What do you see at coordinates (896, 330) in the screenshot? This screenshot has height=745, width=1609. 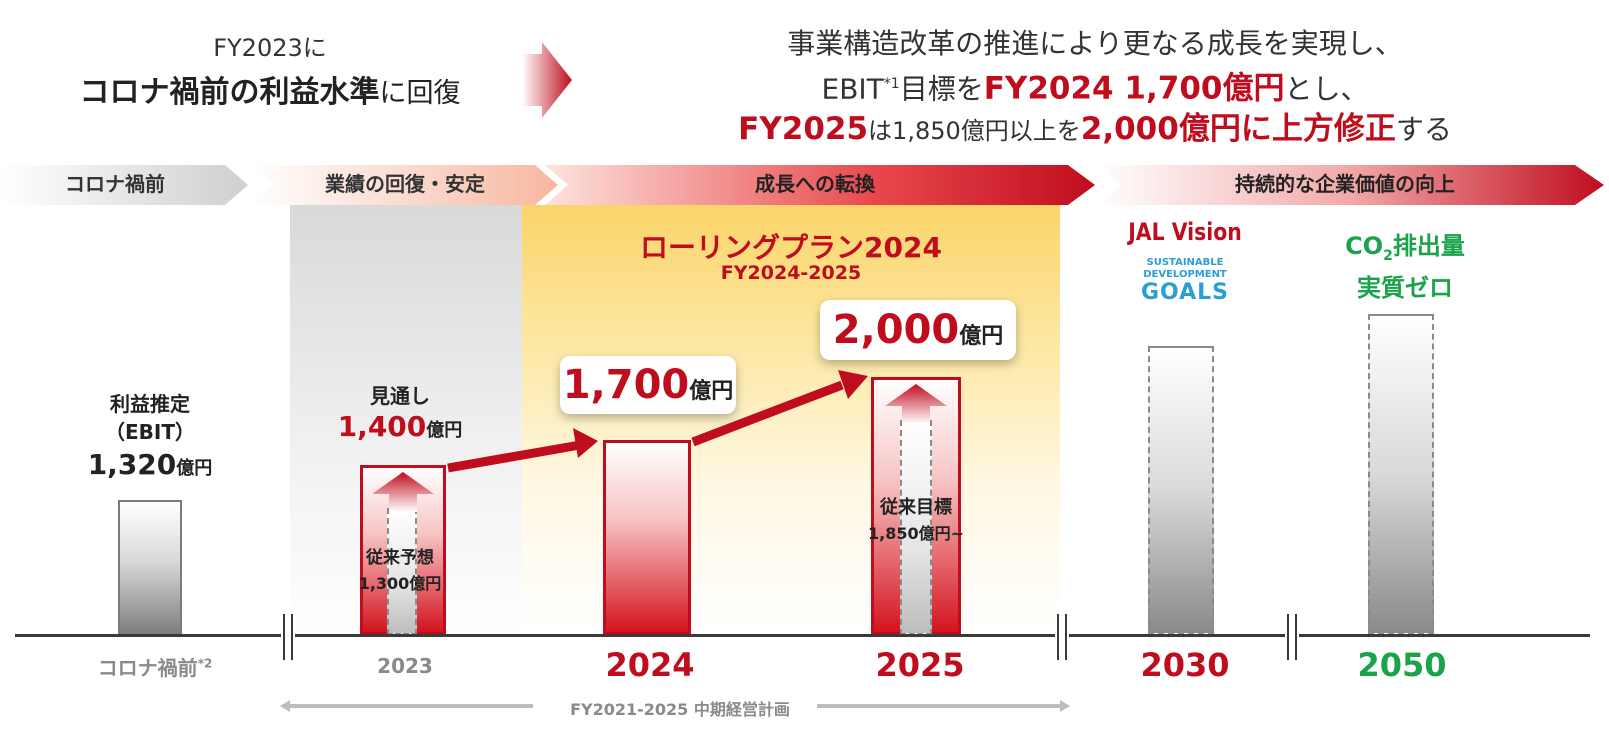 I see `fy2025-number: 2,000` at bounding box center [896, 330].